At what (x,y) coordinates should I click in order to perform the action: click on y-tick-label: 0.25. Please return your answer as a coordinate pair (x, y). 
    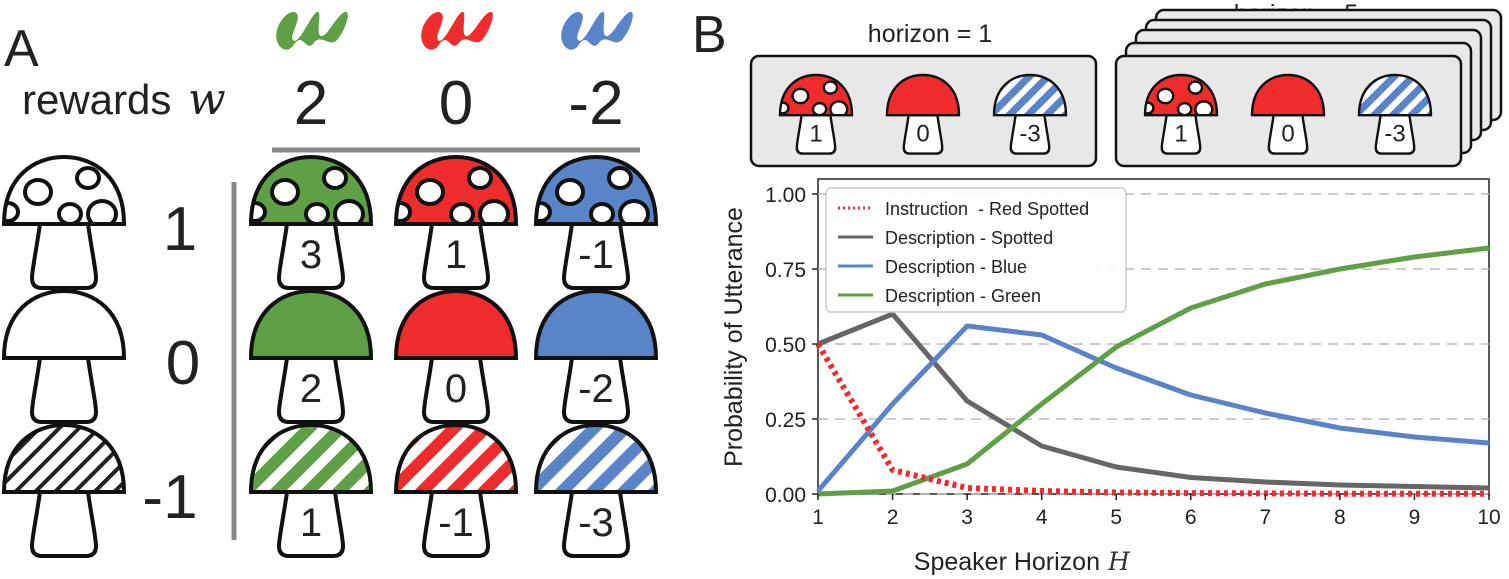
    Looking at the image, I should click on (785, 420).